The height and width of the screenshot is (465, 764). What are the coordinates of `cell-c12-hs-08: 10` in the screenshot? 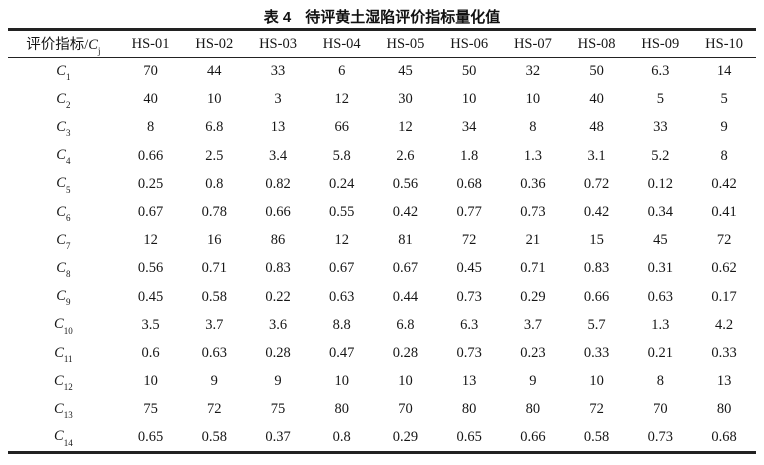 It's located at (596, 381).